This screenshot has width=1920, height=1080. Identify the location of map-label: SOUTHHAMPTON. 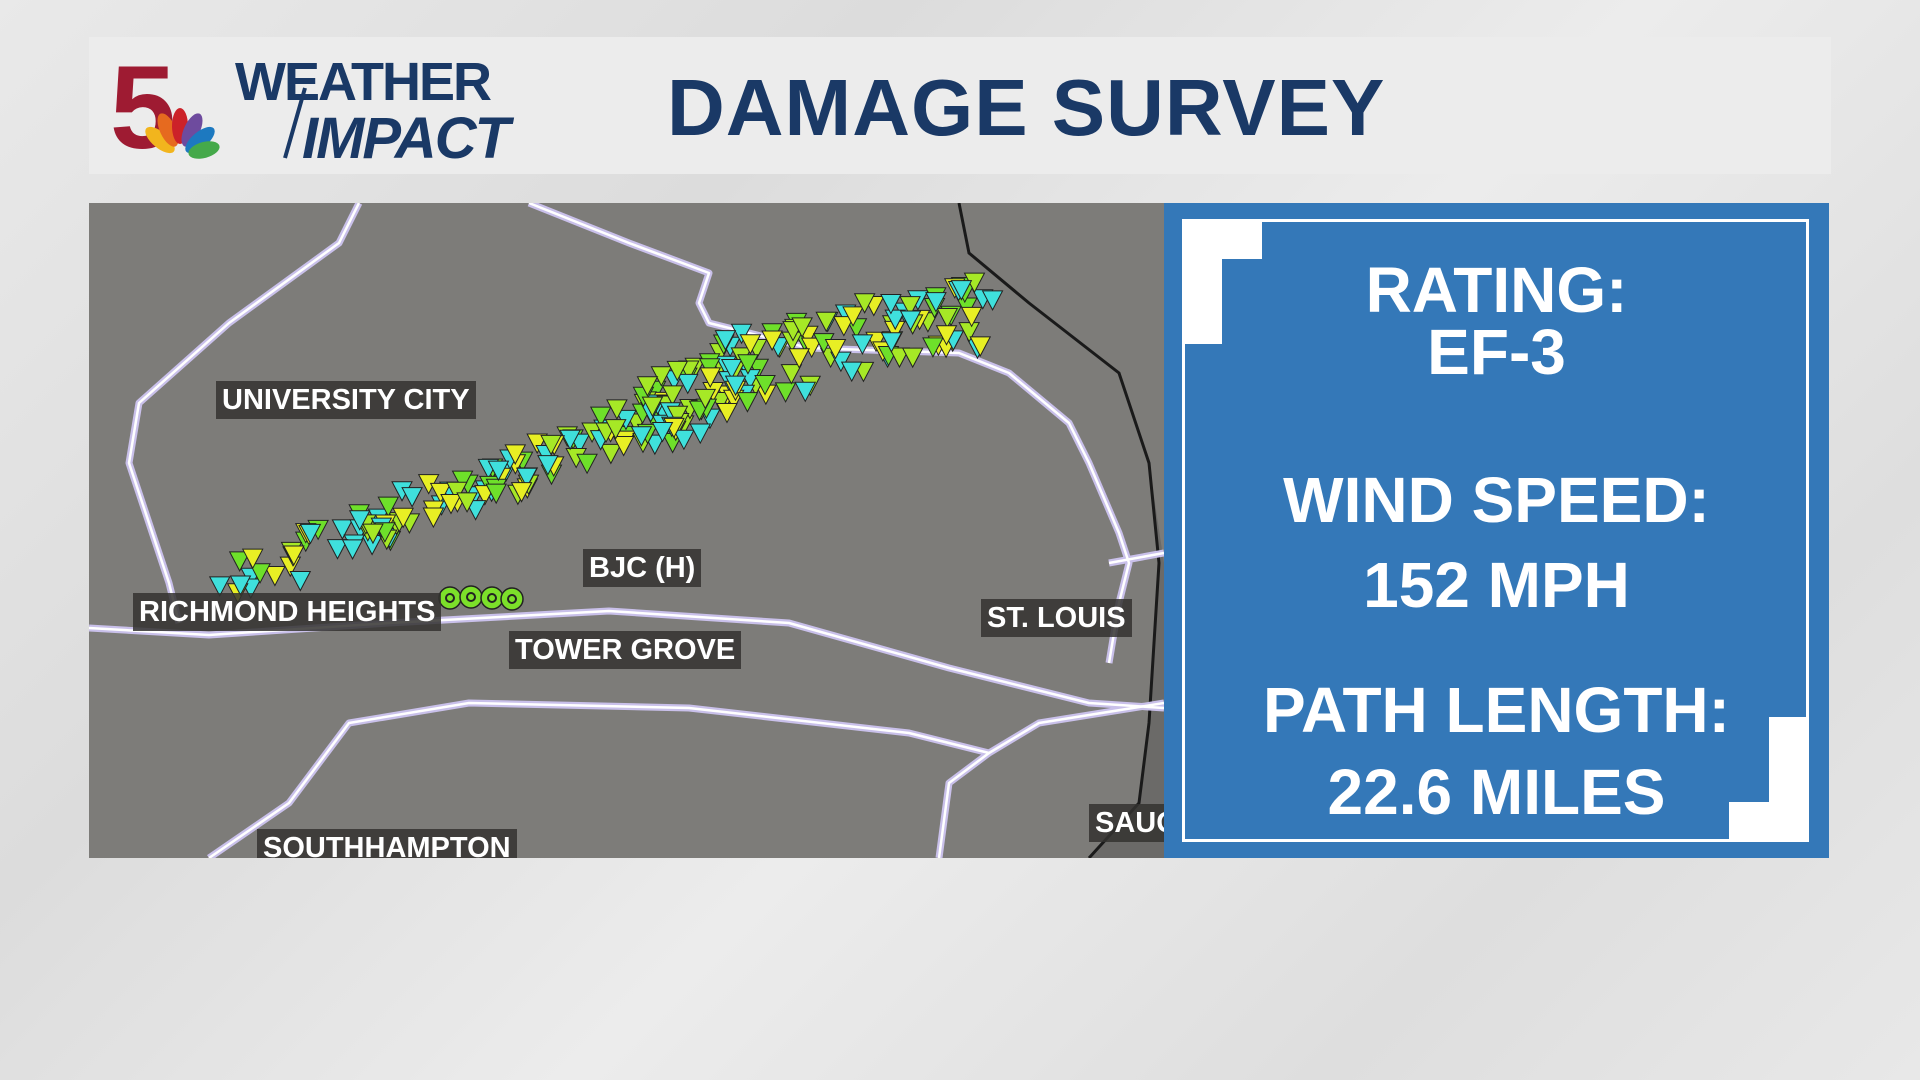
(387, 843).